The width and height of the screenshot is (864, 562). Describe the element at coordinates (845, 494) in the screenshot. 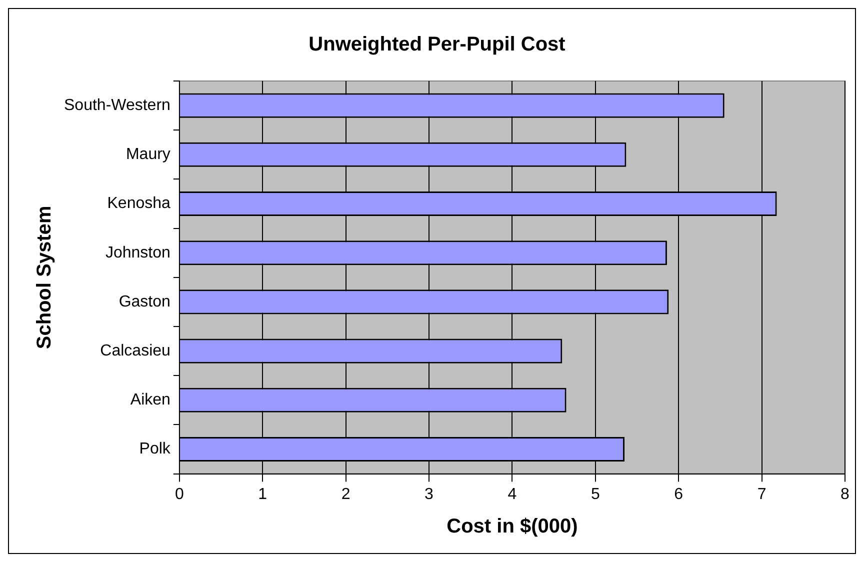

I see `x-tick-label: 8` at that location.